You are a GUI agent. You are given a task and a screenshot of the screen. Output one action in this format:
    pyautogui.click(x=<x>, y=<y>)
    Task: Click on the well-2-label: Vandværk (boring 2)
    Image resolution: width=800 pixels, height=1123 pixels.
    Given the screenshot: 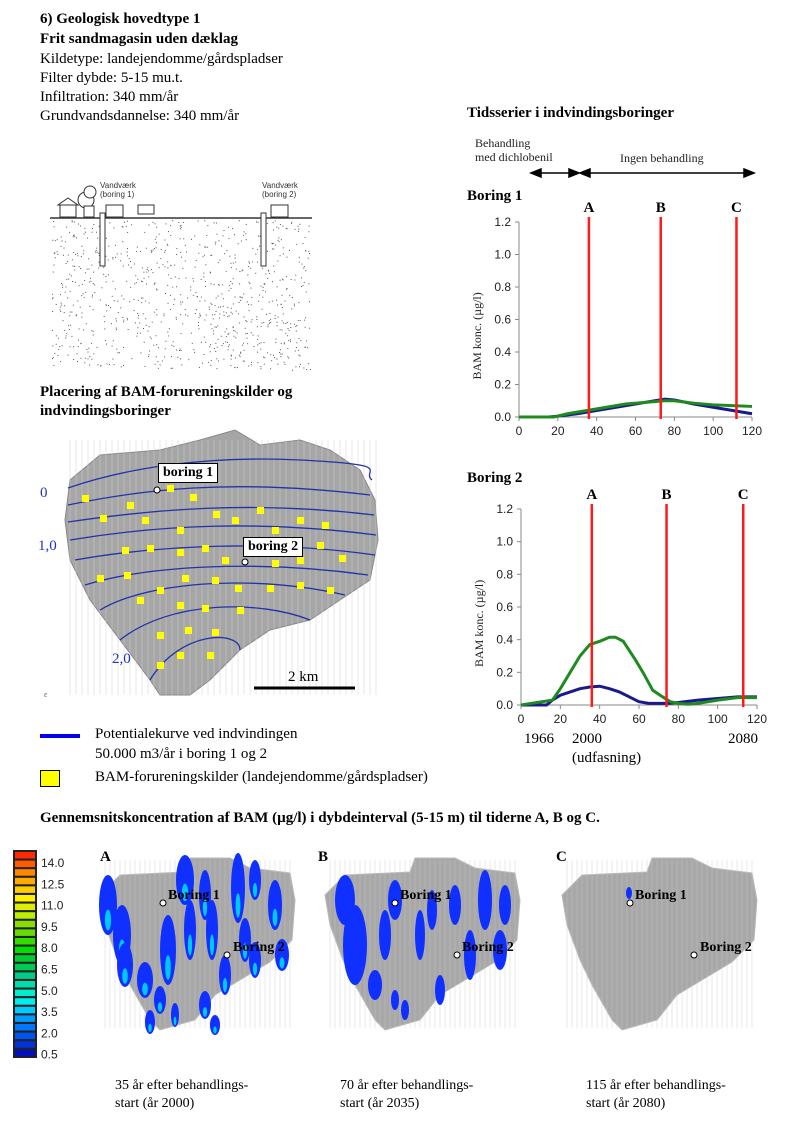 What is the action you would take?
    pyautogui.click(x=280, y=190)
    